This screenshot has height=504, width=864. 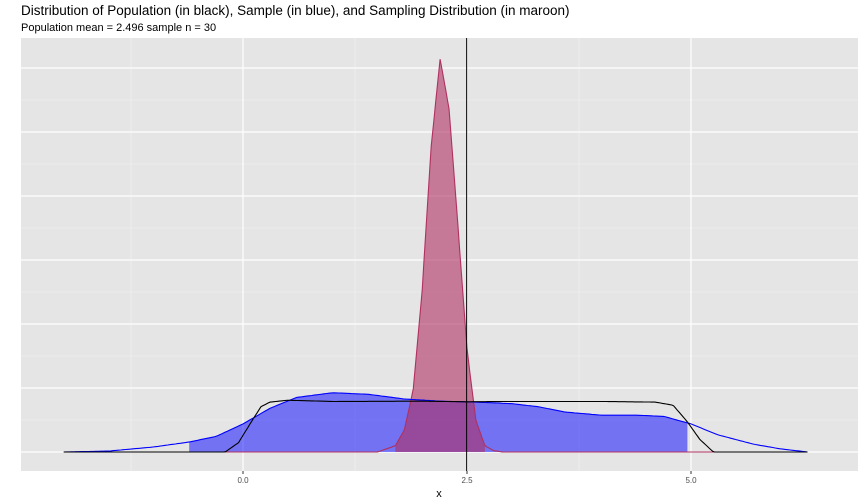 I want to click on sampling-distribution-area, so click(x=440, y=255).